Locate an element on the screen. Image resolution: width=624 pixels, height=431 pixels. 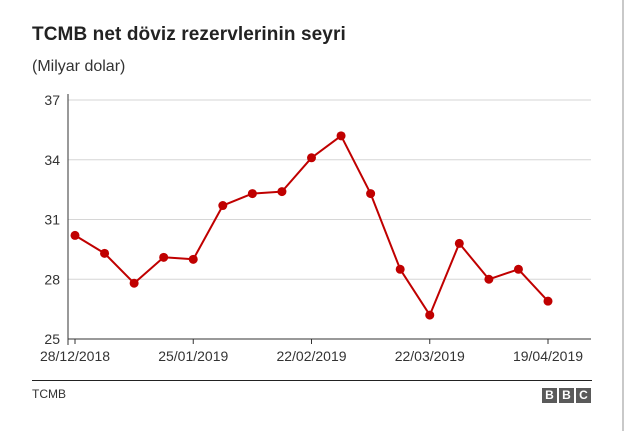
y-tick-label: 28 is located at coordinates (52, 279).